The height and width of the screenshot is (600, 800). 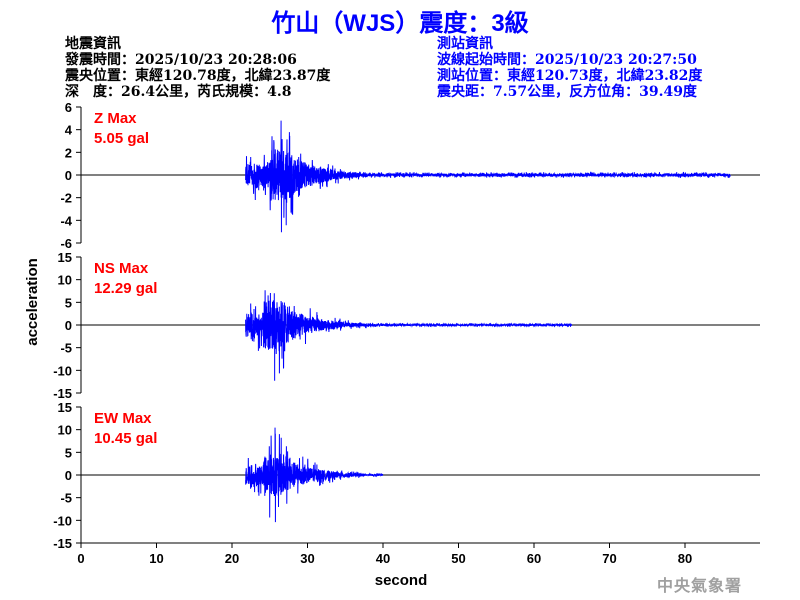 I want to click on max-value-Z: 5.05 gal, so click(x=121, y=138).